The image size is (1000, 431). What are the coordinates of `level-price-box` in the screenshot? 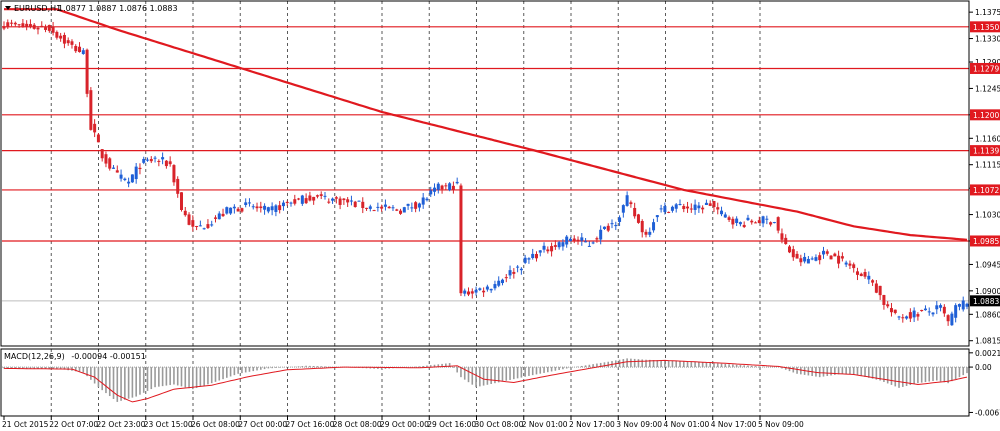 It's located at (985, 241).